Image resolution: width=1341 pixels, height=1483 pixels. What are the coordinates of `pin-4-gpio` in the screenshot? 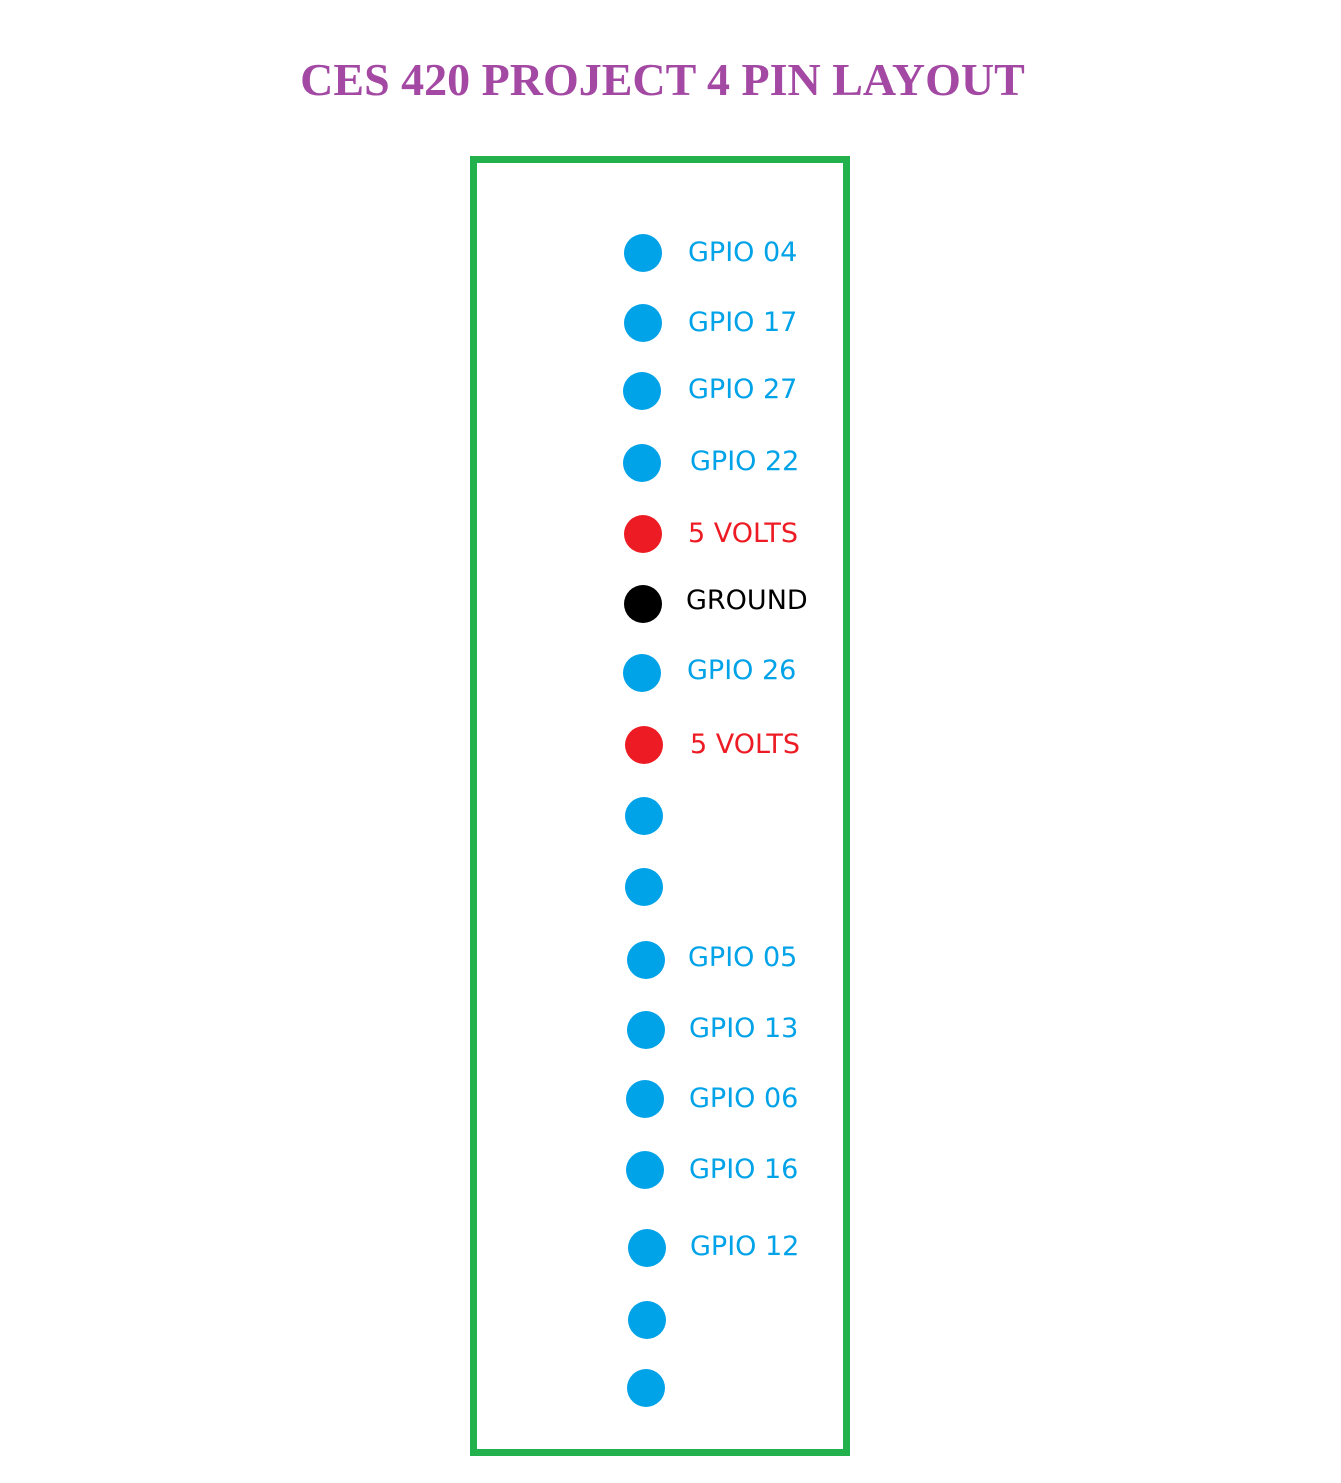 It's located at (642, 463).